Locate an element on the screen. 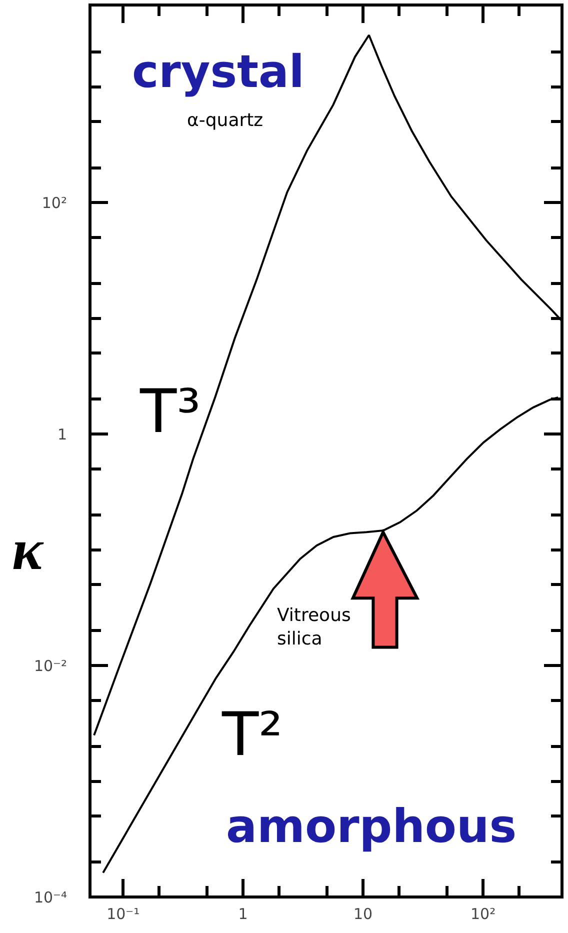 The width and height of the screenshot is (568, 933). annotation: T² is located at coordinates (252, 735).